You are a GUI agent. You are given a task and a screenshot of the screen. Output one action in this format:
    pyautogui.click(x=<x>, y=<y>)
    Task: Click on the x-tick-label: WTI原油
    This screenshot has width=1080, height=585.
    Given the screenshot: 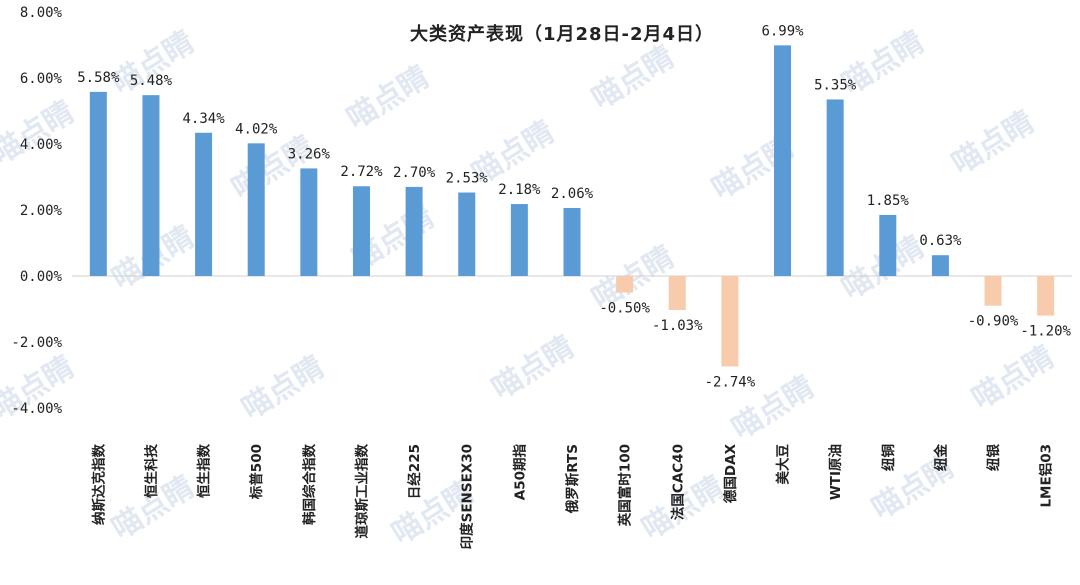 What is the action you would take?
    pyautogui.click(x=835, y=472)
    